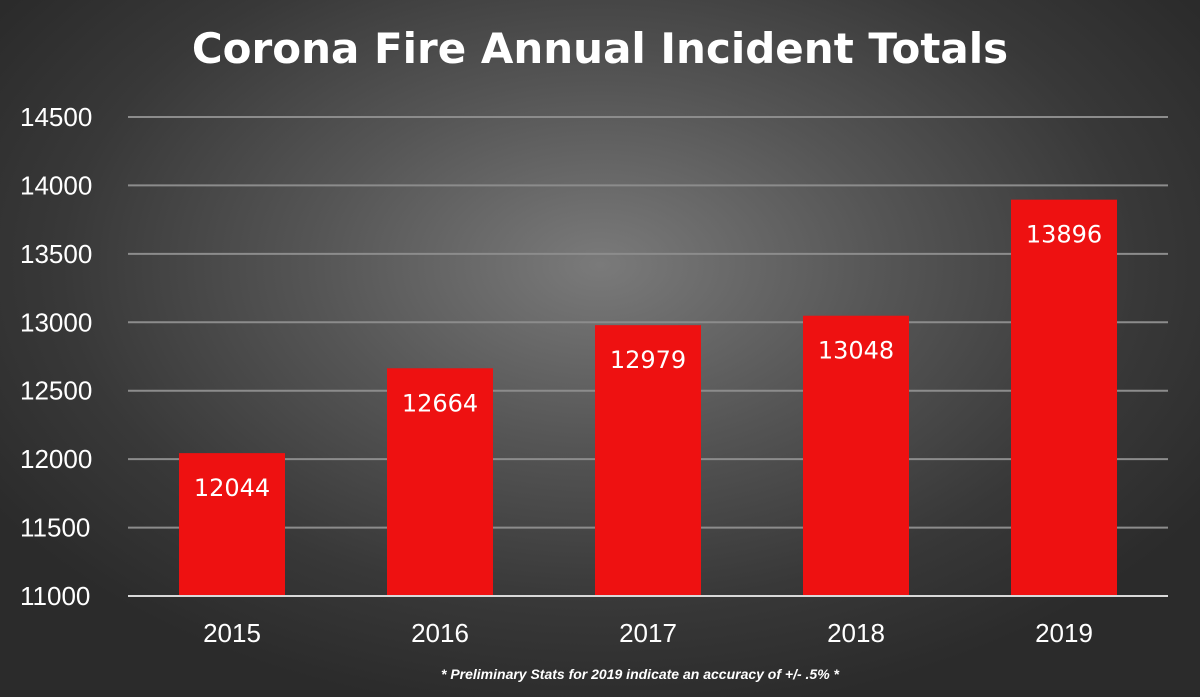 The height and width of the screenshot is (697, 1200). I want to click on x-tick-label: 2015, so click(232, 633).